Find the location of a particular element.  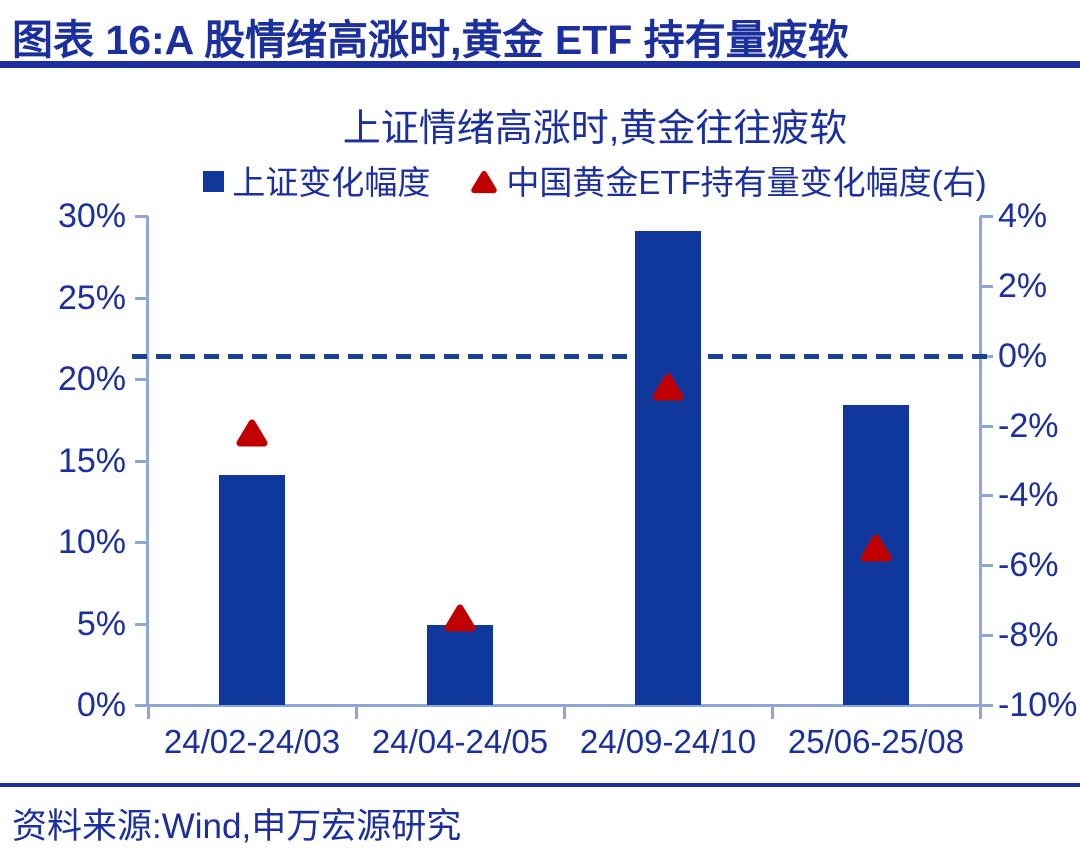

x-axis-label: 24/04-24/05 is located at coordinates (460, 741).